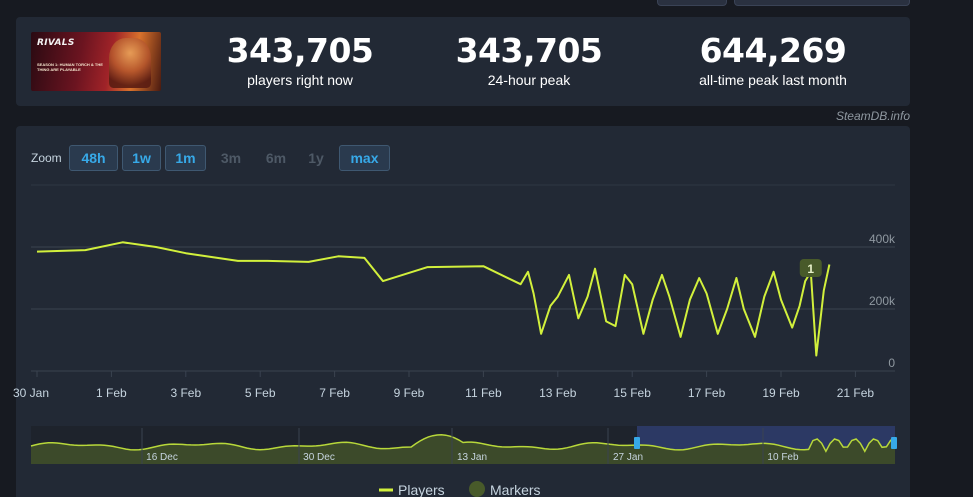 The image size is (973, 497). I want to click on navigator-tick-label: 10 Feb, so click(783, 457).